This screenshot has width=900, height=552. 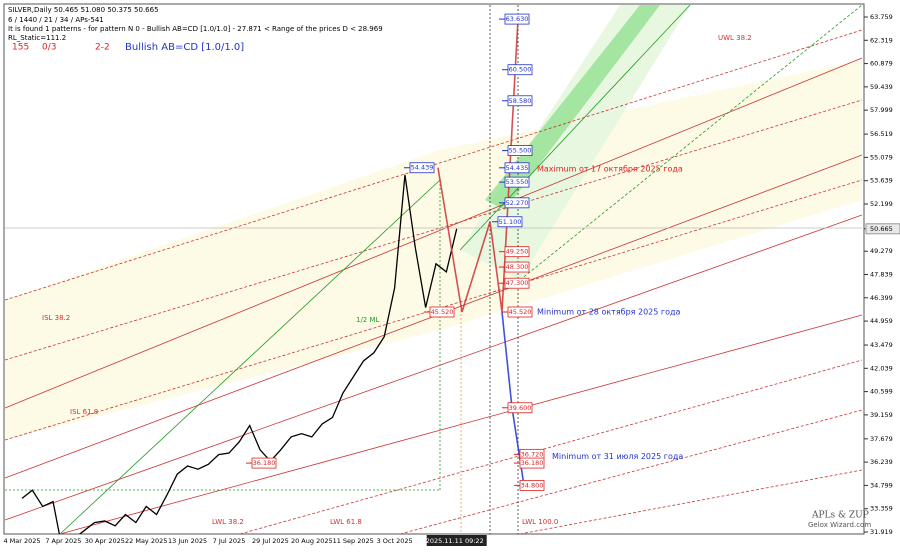 What do you see at coordinates (881, 157) in the screenshot?
I see `y-tick-label: 55.079` at bounding box center [881, 157].